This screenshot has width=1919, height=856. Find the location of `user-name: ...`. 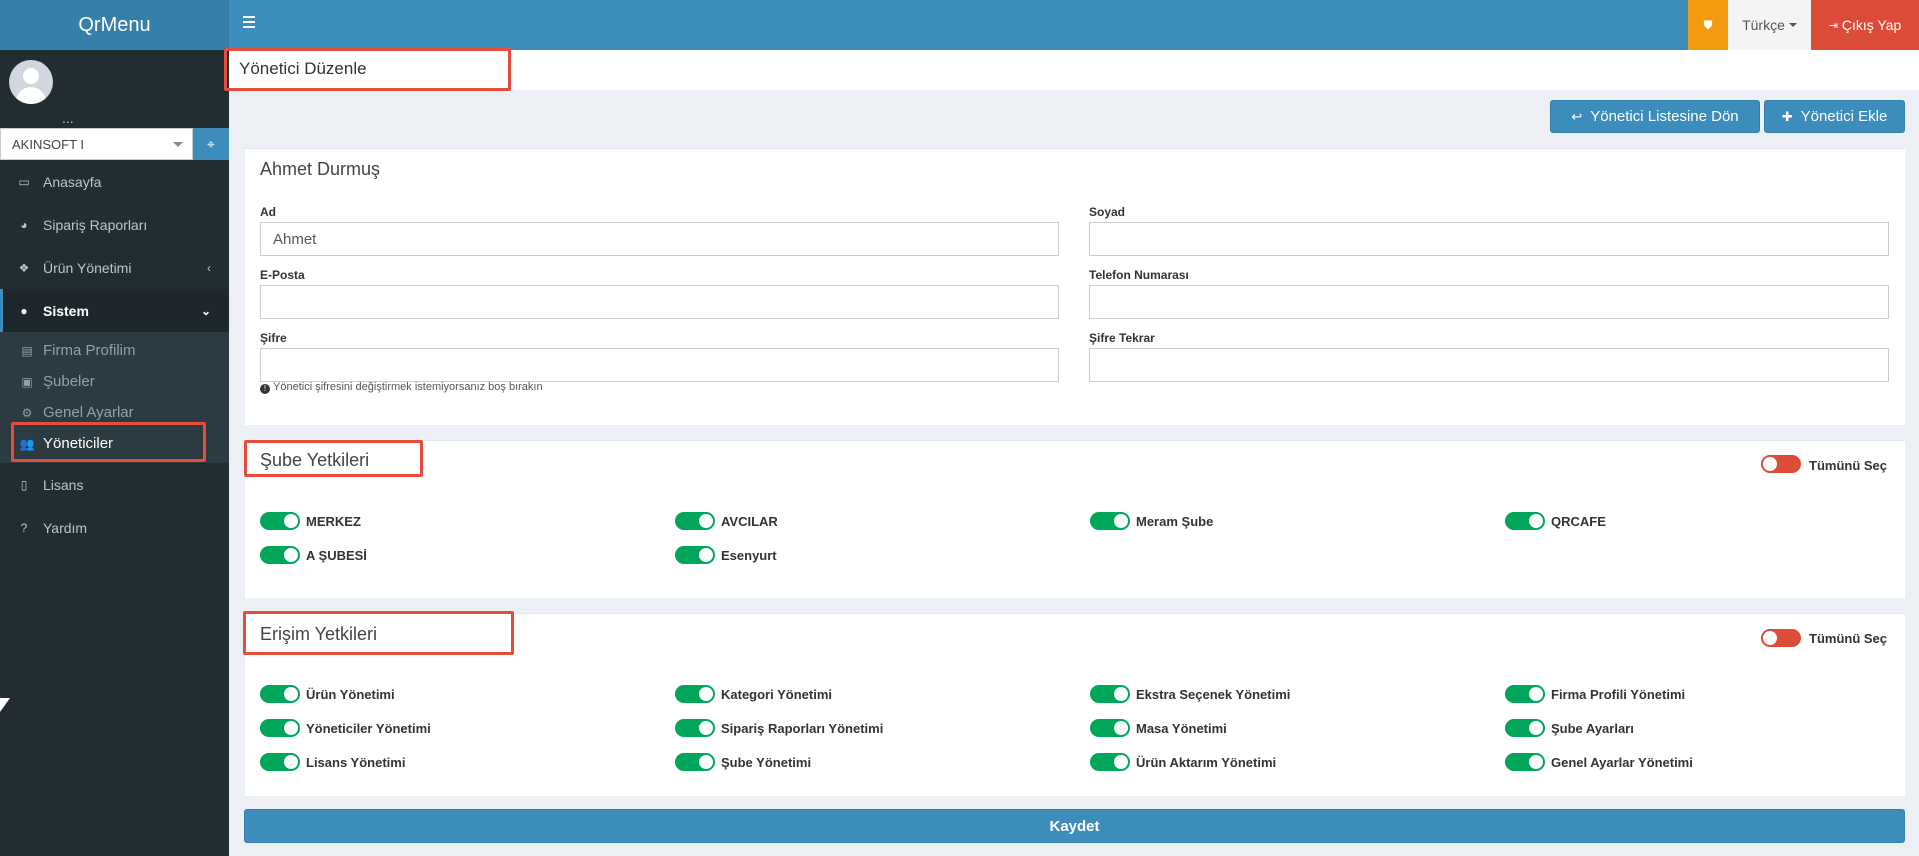

user-name: ... is located at coordinates (68, 118).